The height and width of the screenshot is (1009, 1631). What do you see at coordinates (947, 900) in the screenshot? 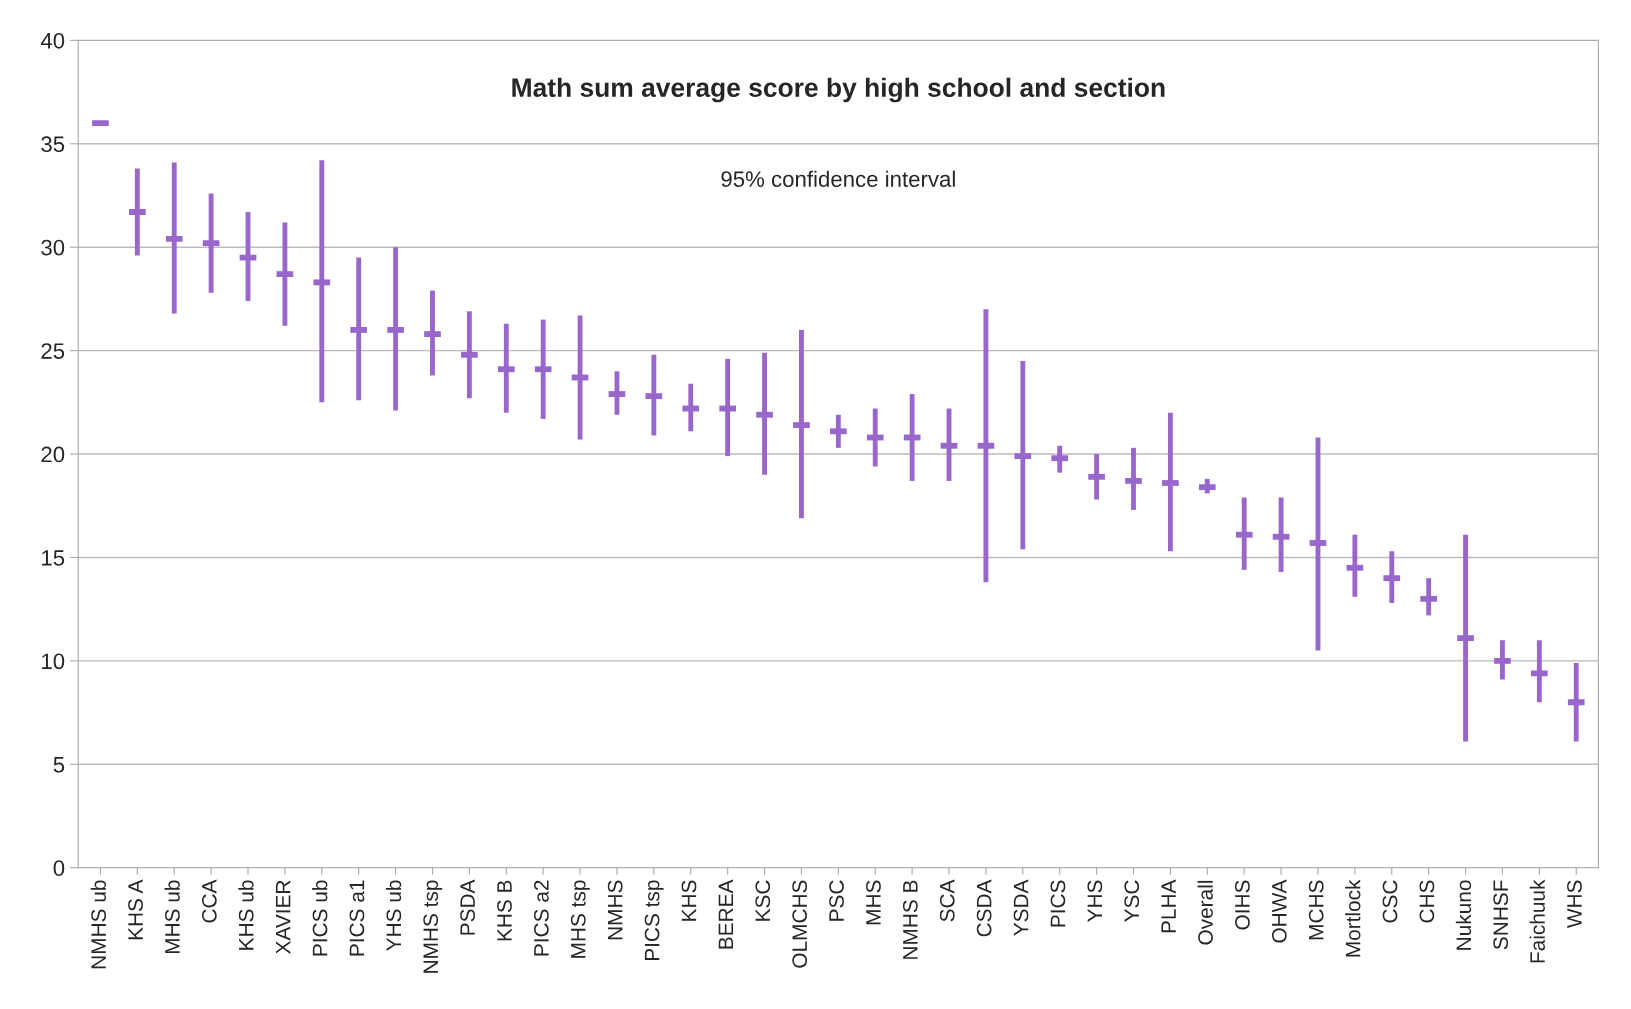
I see `x-tick-label: SCA` at bounding box center [947, 900].